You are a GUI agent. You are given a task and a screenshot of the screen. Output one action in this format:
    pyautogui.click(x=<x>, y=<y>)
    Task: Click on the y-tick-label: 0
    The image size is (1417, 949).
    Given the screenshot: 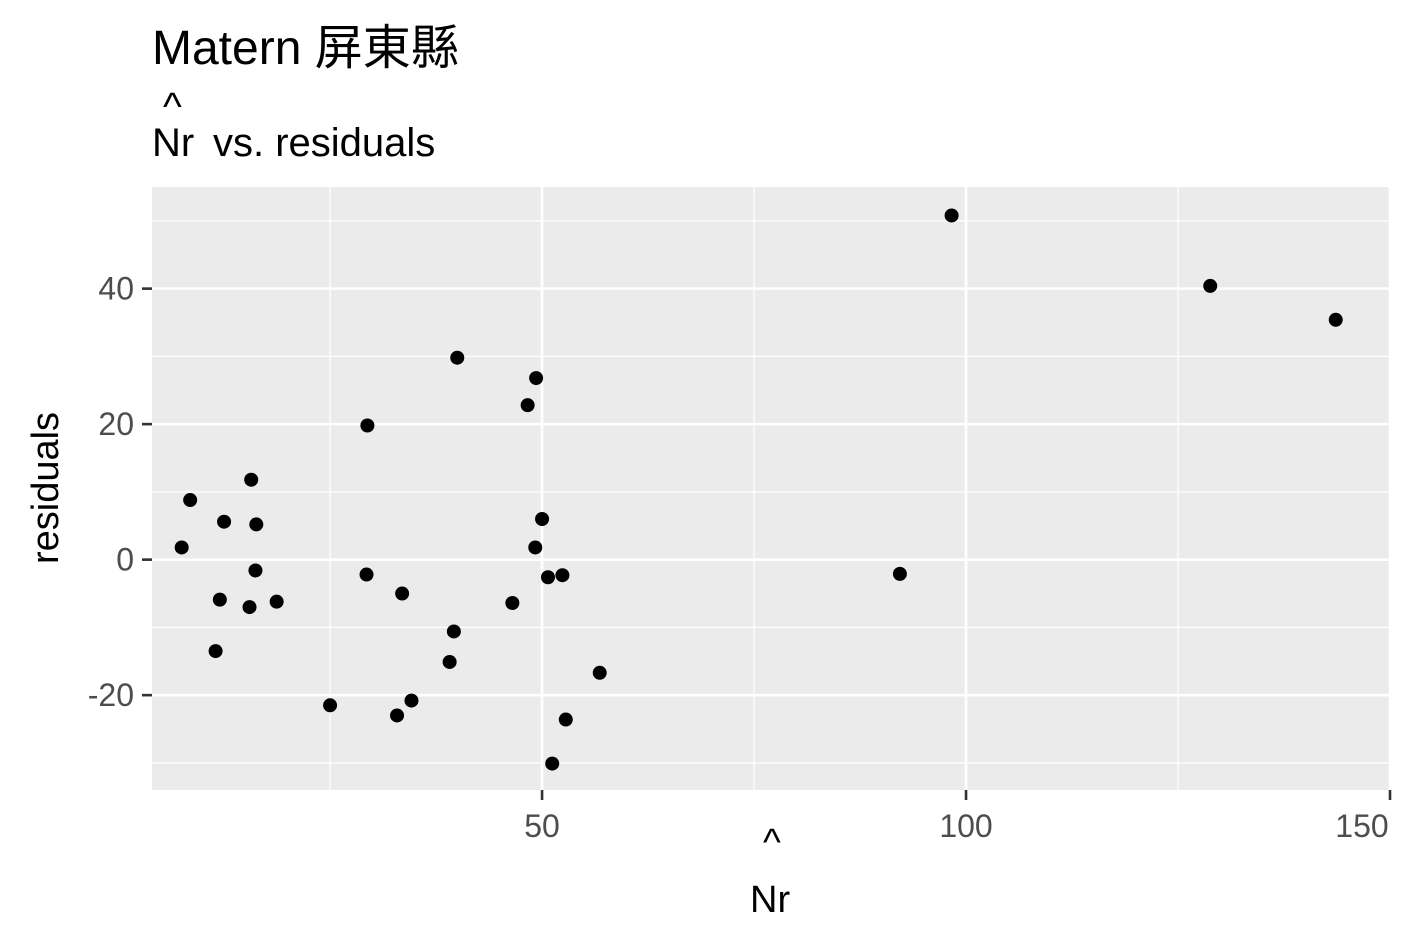 What is the action you would take?
    pyautogui.click(x=125, y=560)
    